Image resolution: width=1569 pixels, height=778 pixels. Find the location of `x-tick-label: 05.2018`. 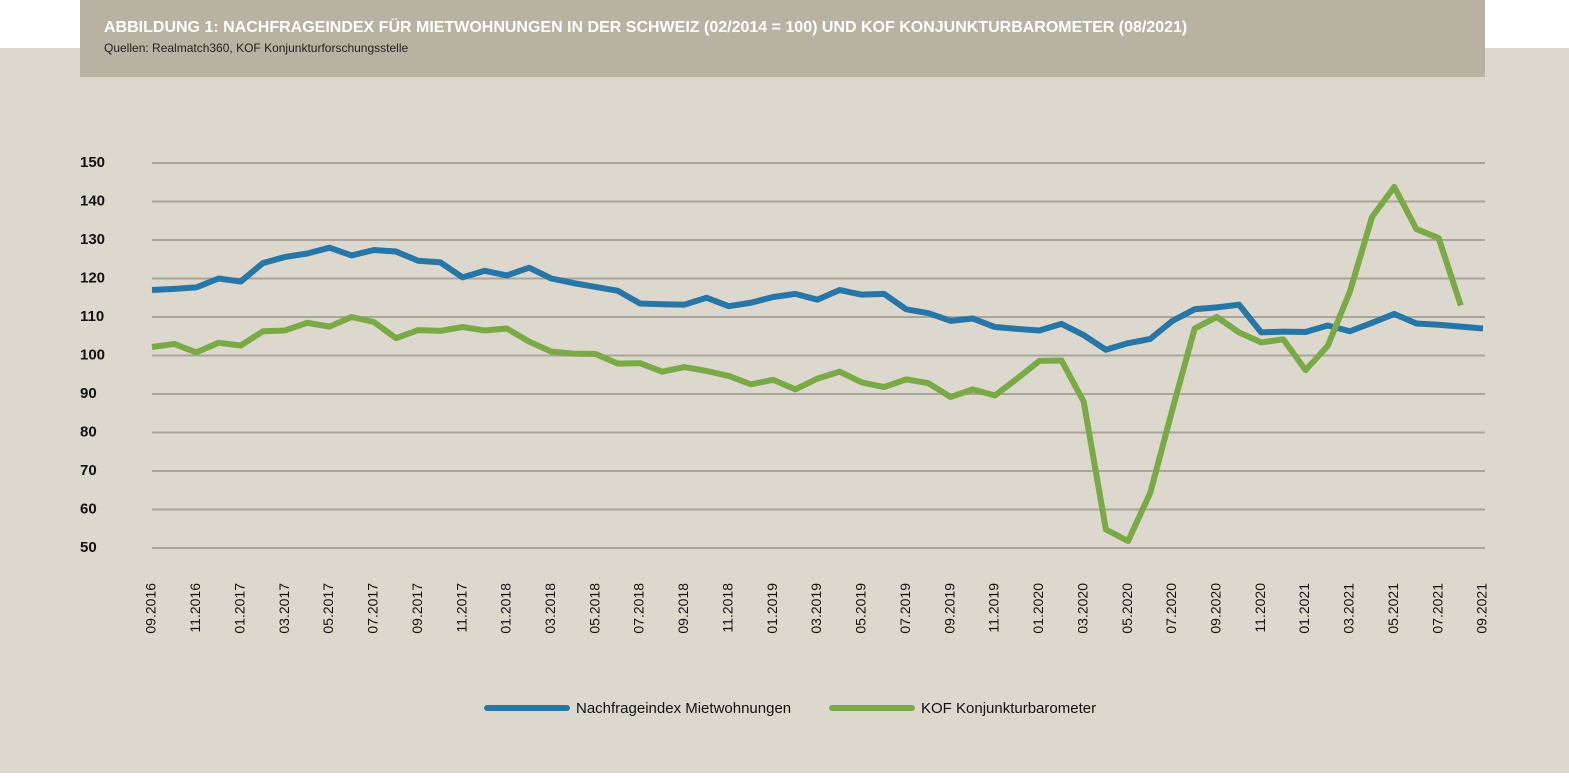

x-tick-label: 05.2018 is located at coordinates (594, 608).